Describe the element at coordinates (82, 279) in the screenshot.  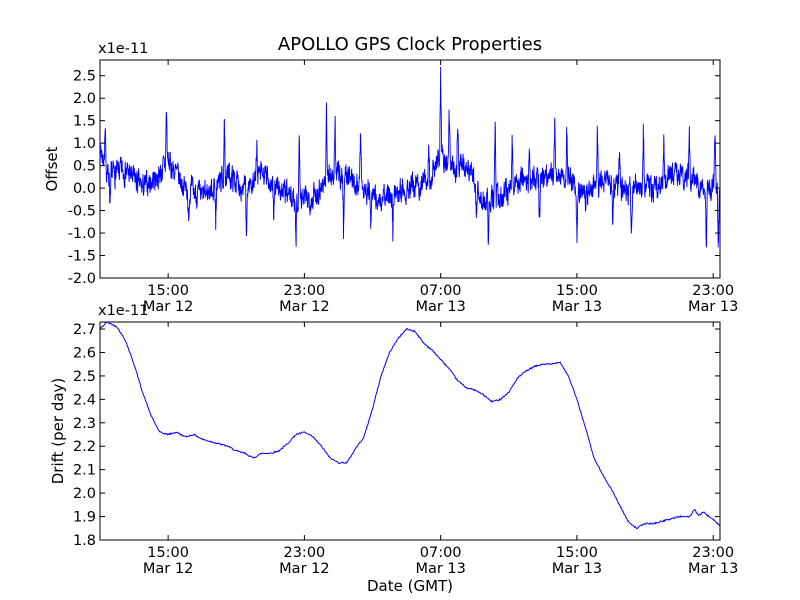
I see `ytick-label: -2.0` at that location.